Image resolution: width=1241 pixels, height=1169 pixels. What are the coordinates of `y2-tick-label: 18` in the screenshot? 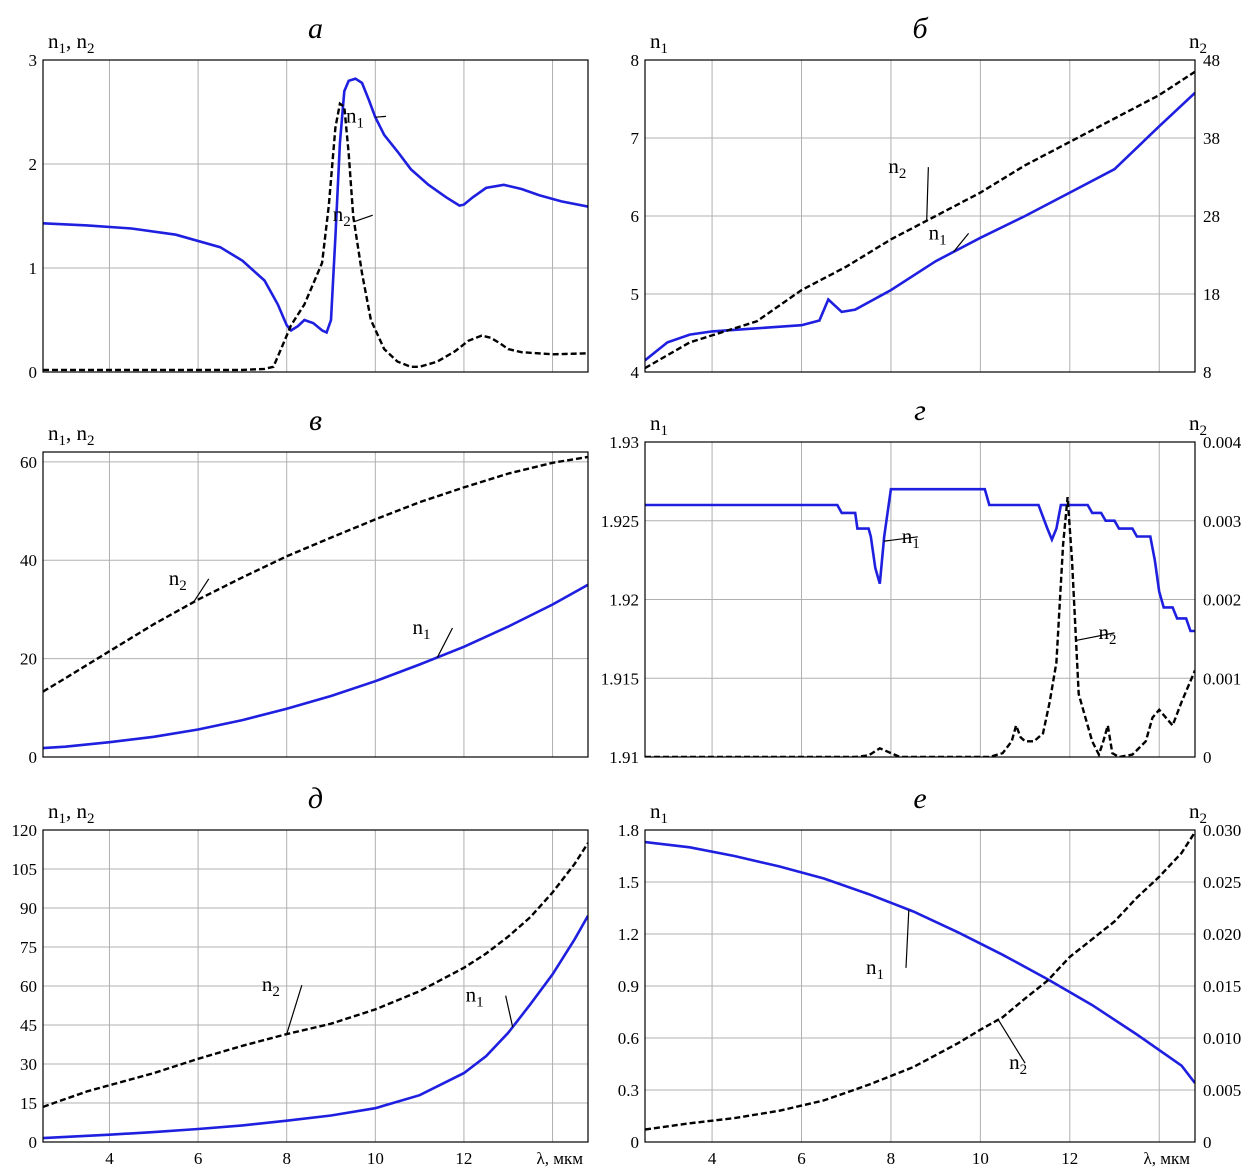 It's located at (1211, 294).